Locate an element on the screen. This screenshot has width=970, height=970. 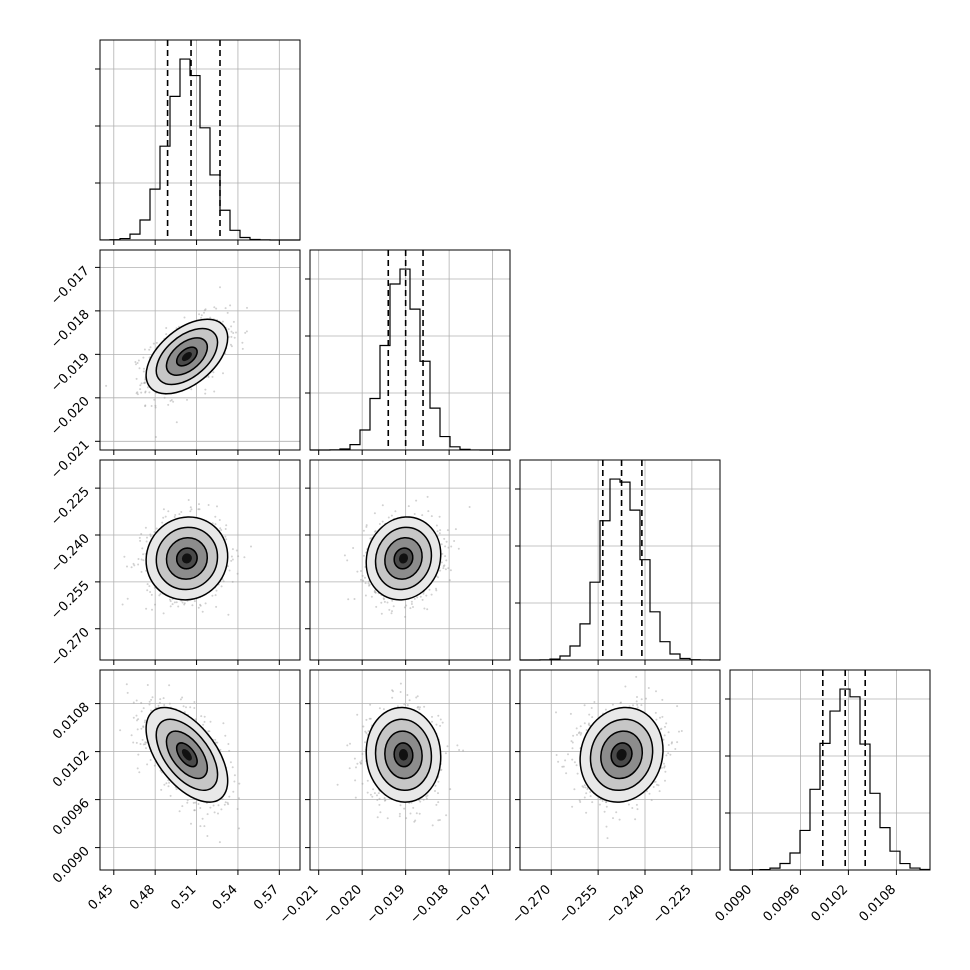
histogram-step is located at coordinates (620, 569).